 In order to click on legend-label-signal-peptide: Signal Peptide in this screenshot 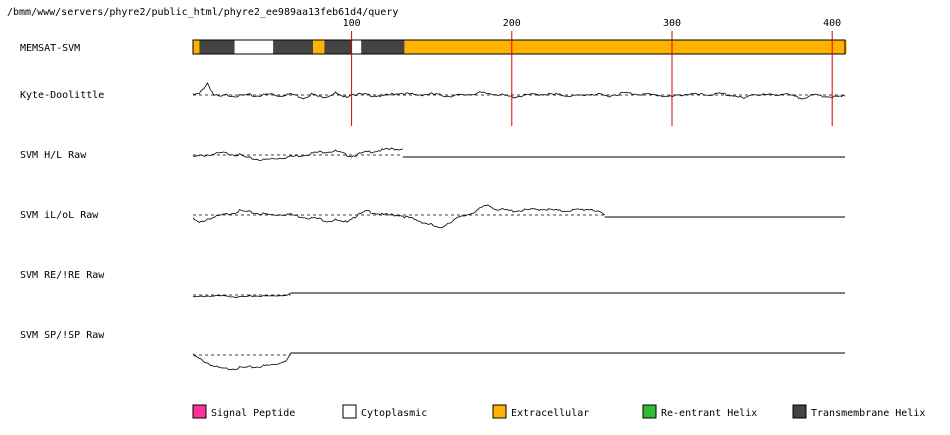, I will do `click(253, 413)`.